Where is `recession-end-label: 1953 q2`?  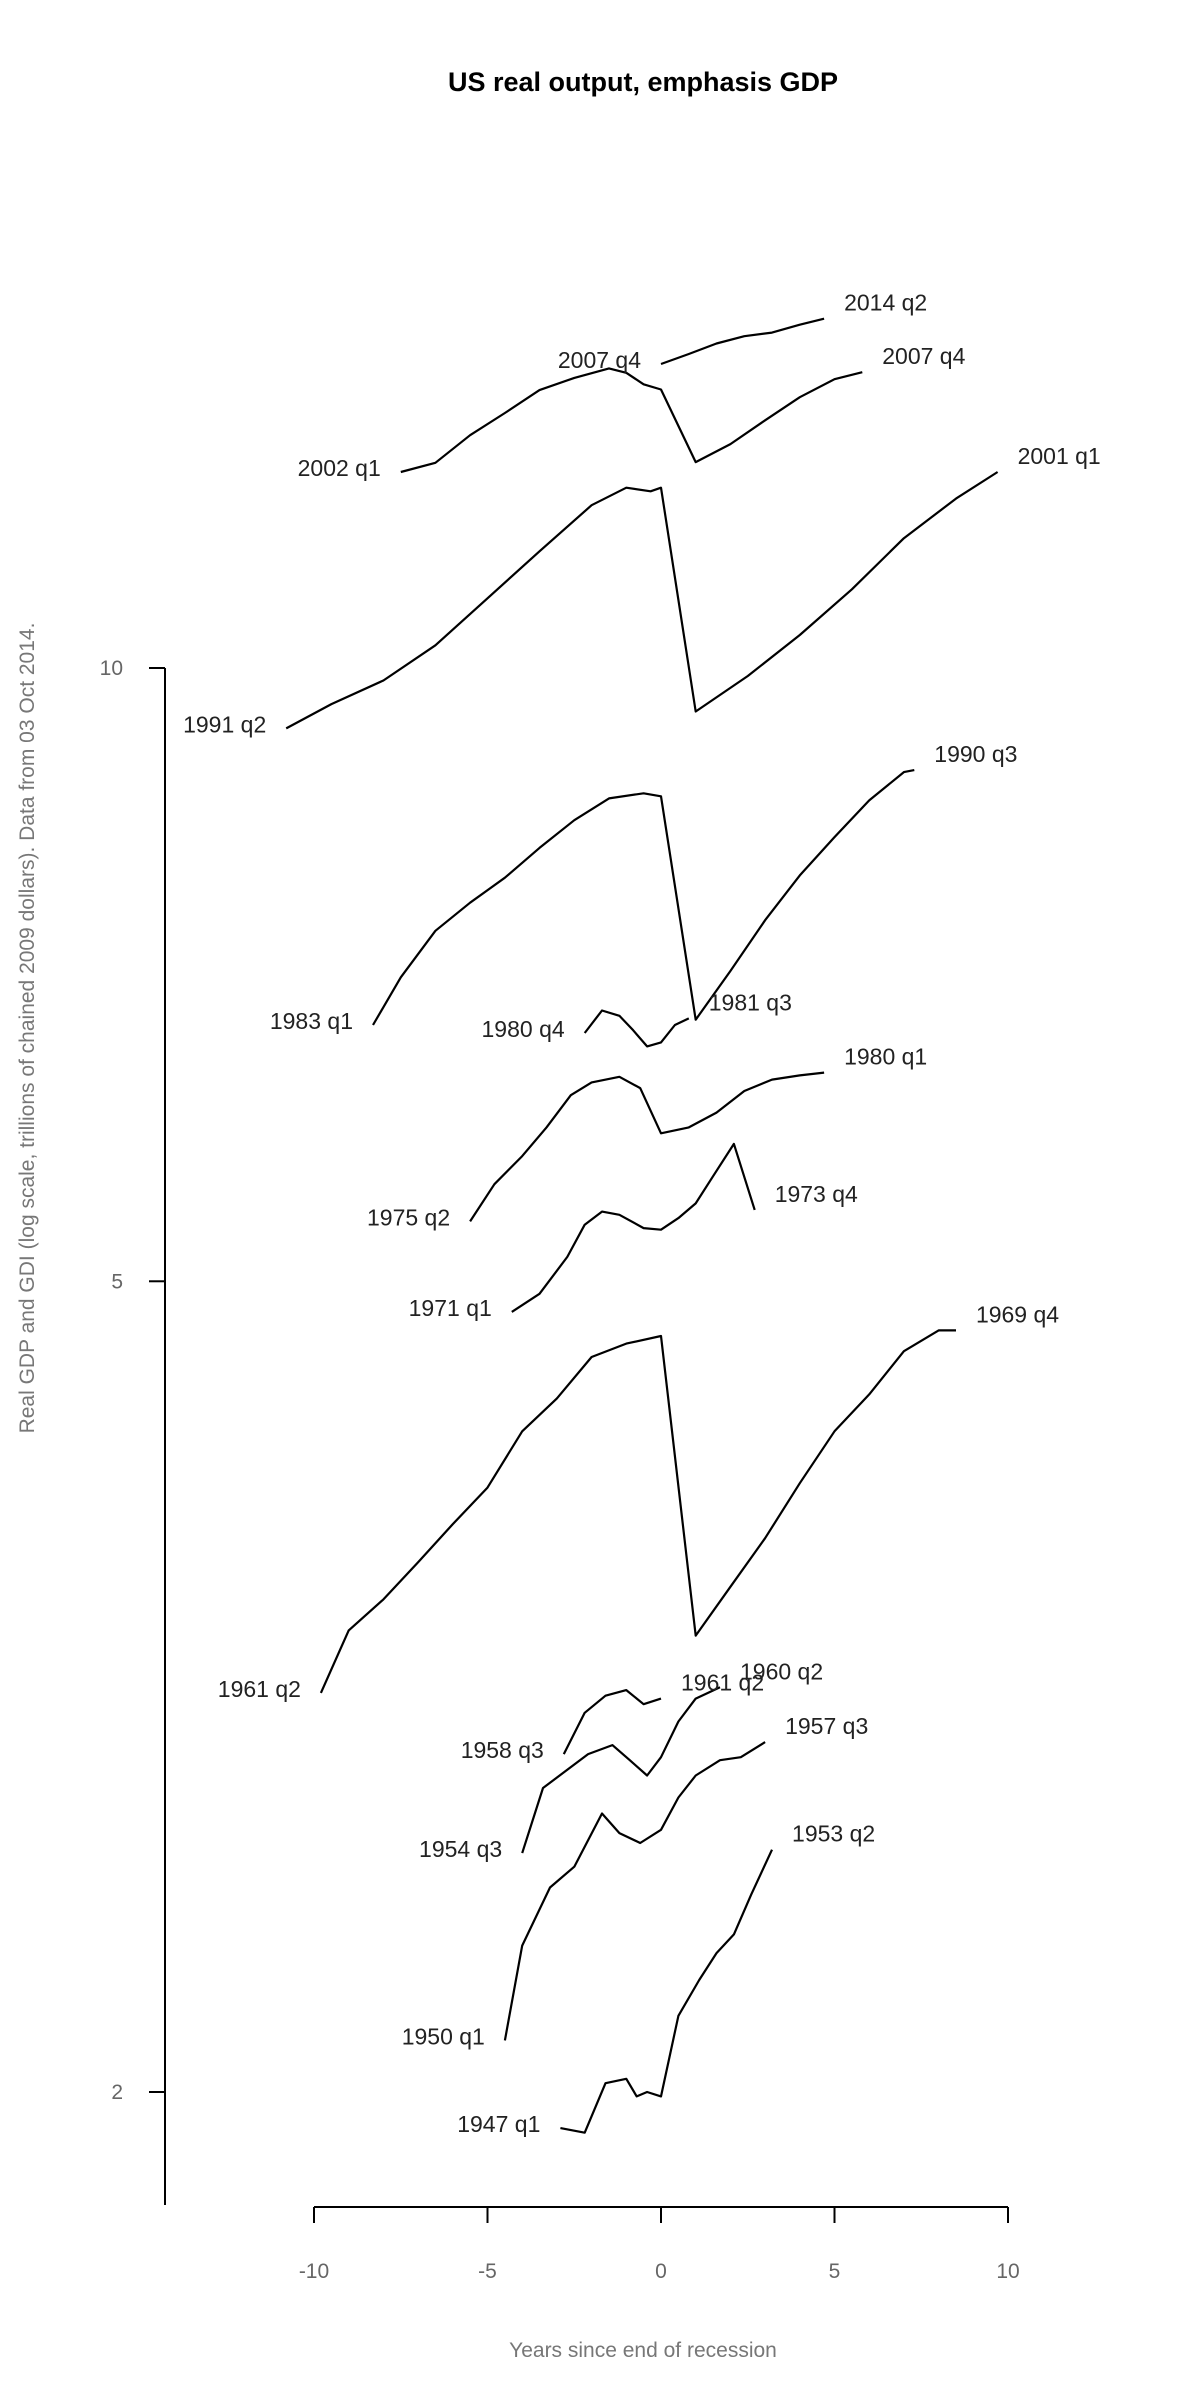
recession-end-label: 1953 q2 is located at coordinates (833, 1834).